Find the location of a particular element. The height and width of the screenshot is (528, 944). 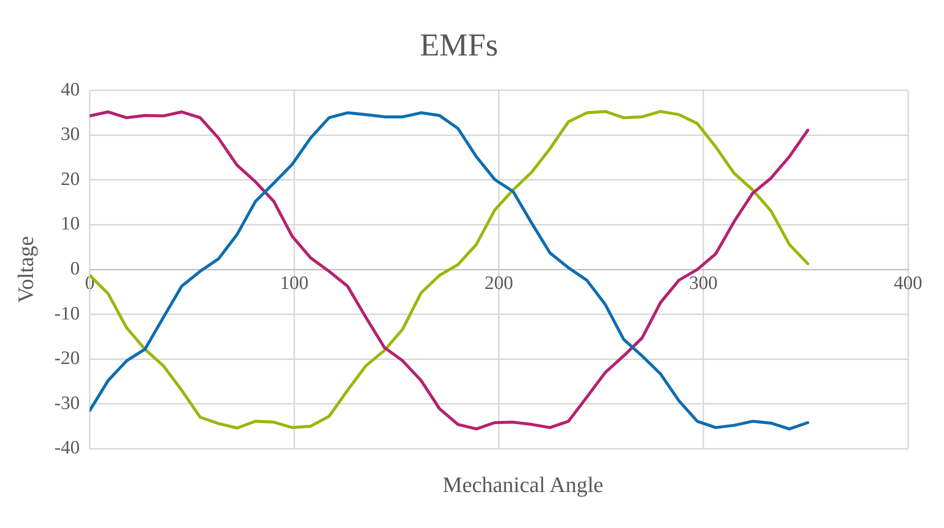

y-axis-title: Voltage is located at coordinates (25, 269).